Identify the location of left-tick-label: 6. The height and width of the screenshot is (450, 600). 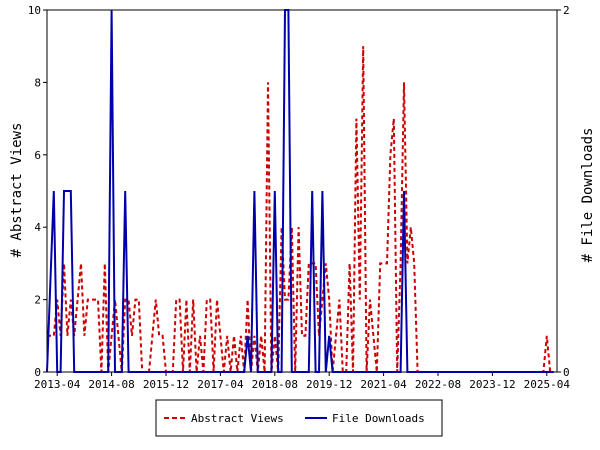
(37, 155).